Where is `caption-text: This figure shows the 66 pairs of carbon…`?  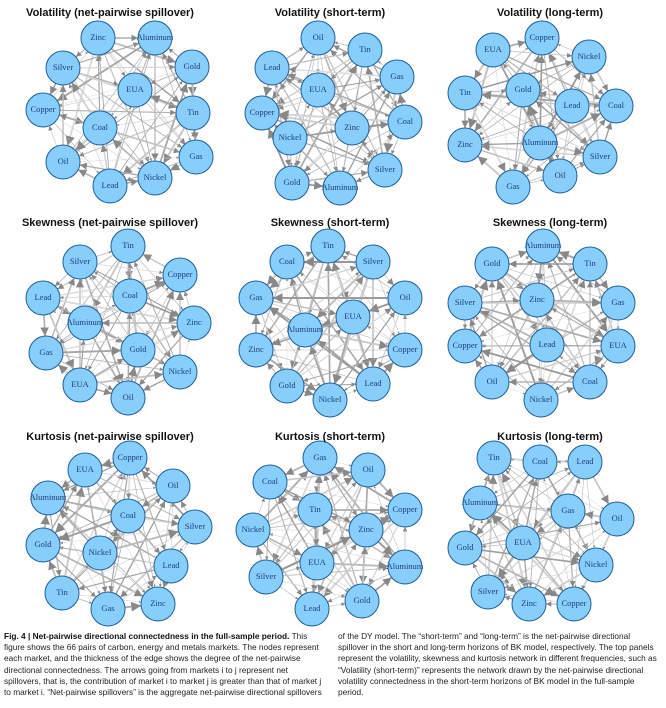 caption-text: This figure shows the 66 pairs of carbon… is located at coordinates (330, 664).